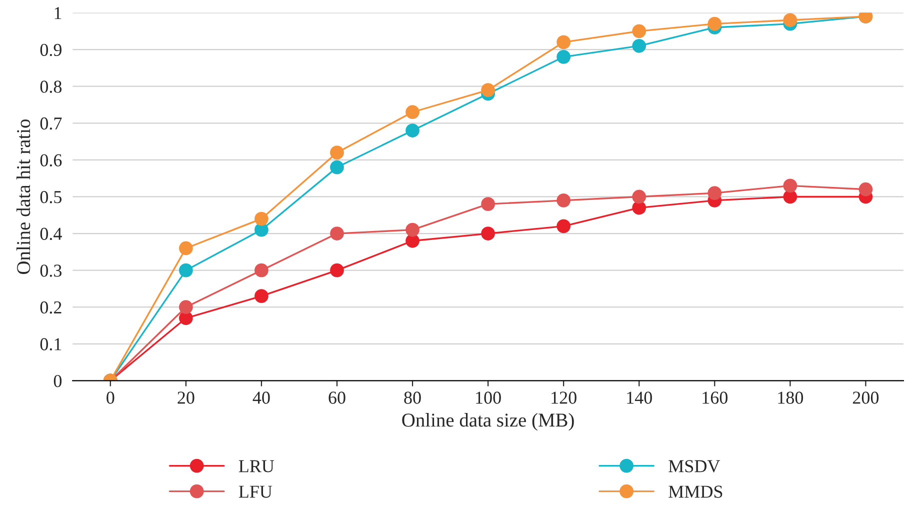  What do you see at coordinates (51, 344) in the screenshot?
I see `y-tick-label: 0.1` at bounding box center [51, 344].